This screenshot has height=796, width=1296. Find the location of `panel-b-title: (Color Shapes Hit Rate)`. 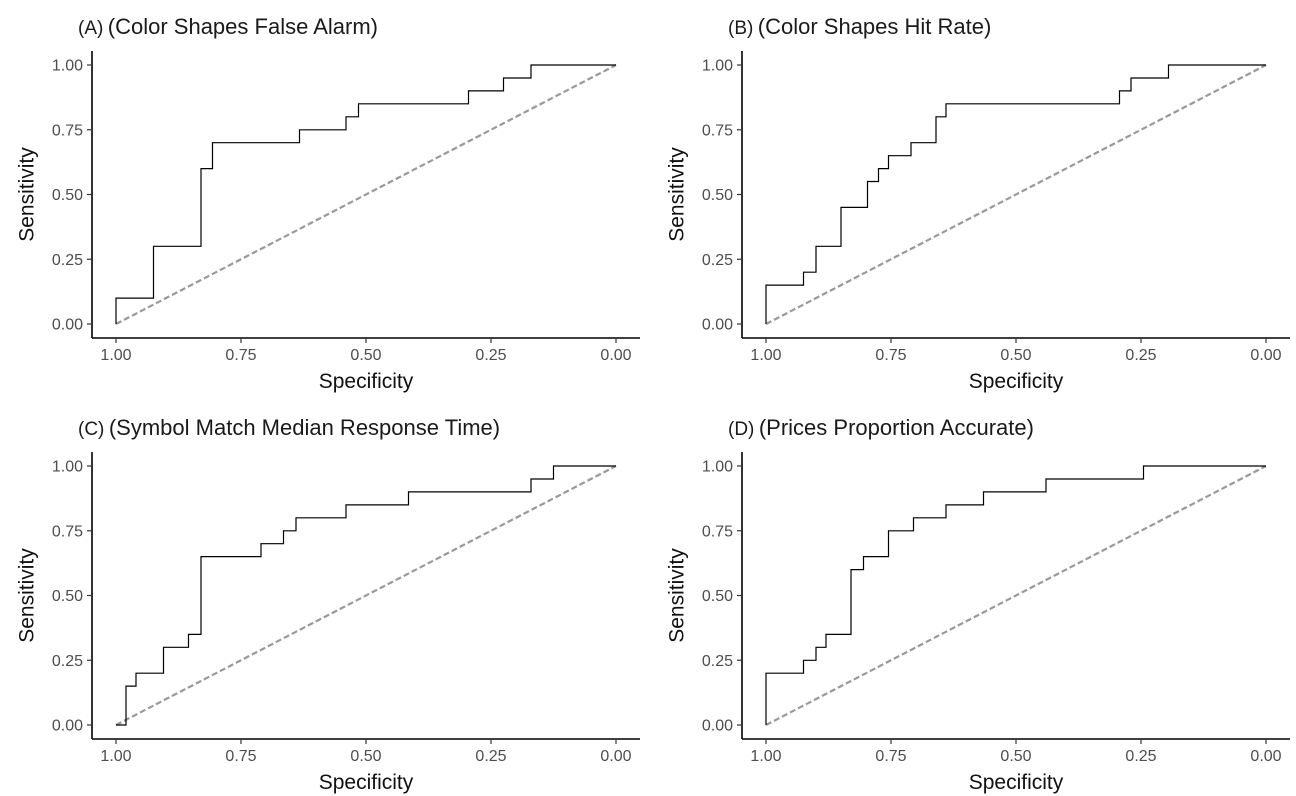

panel-b-title: (Color Shapes Hit Rate) is located at coordinates (874, 26).